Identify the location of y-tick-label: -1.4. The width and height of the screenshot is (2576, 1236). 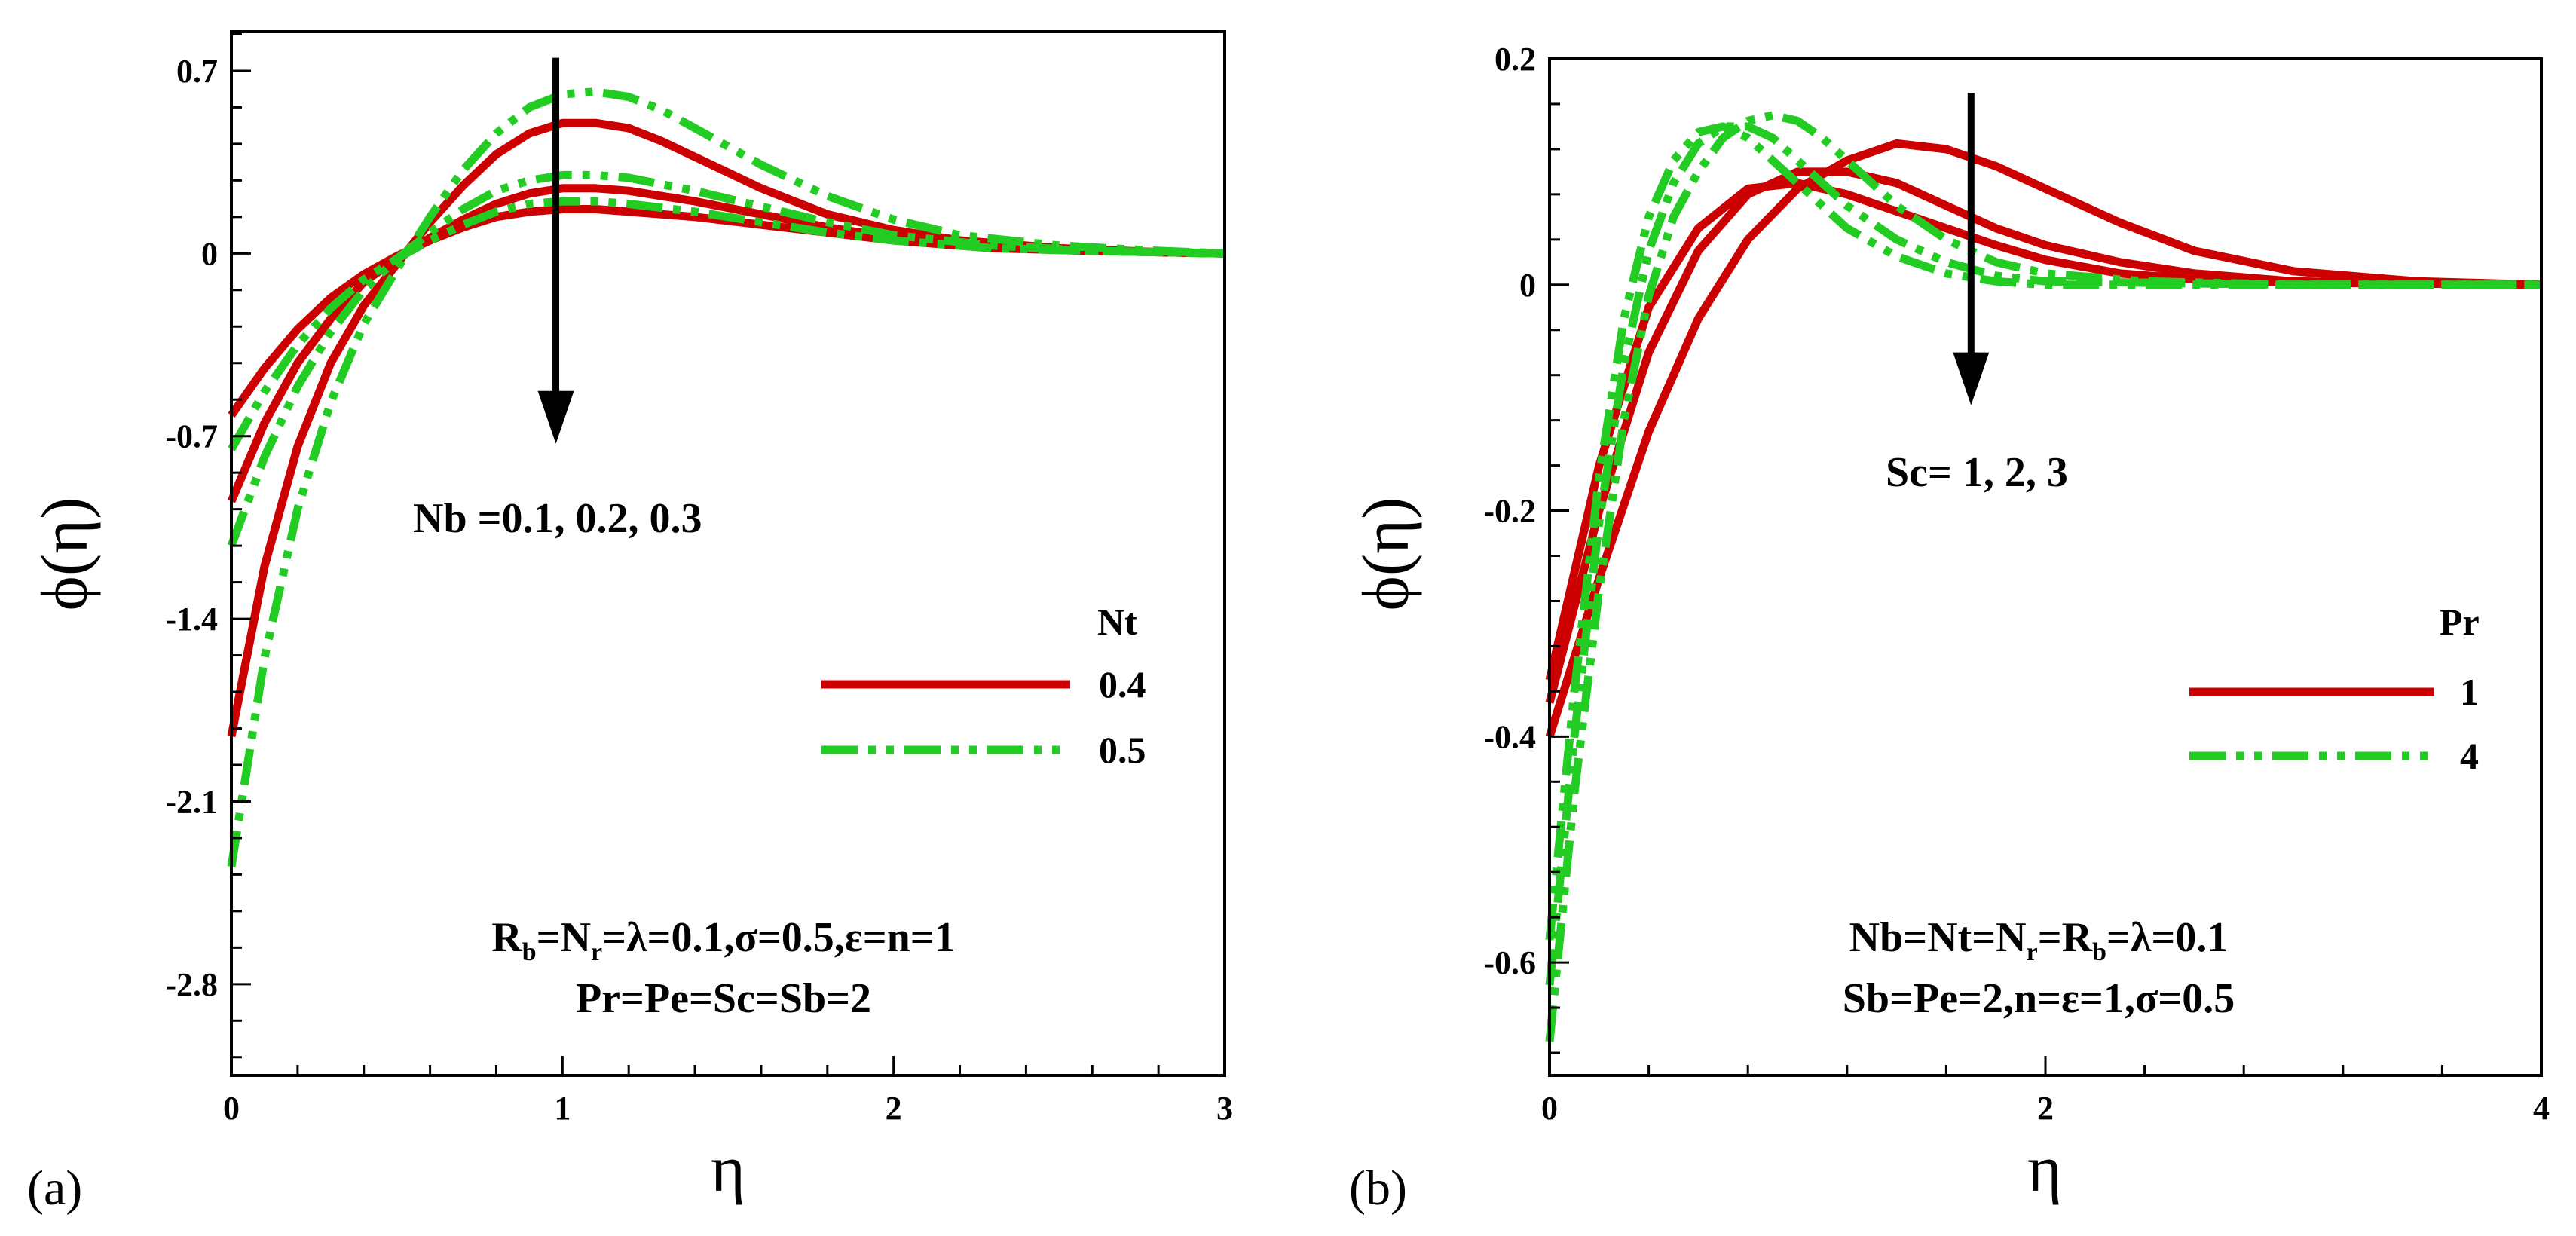
(191, 619).